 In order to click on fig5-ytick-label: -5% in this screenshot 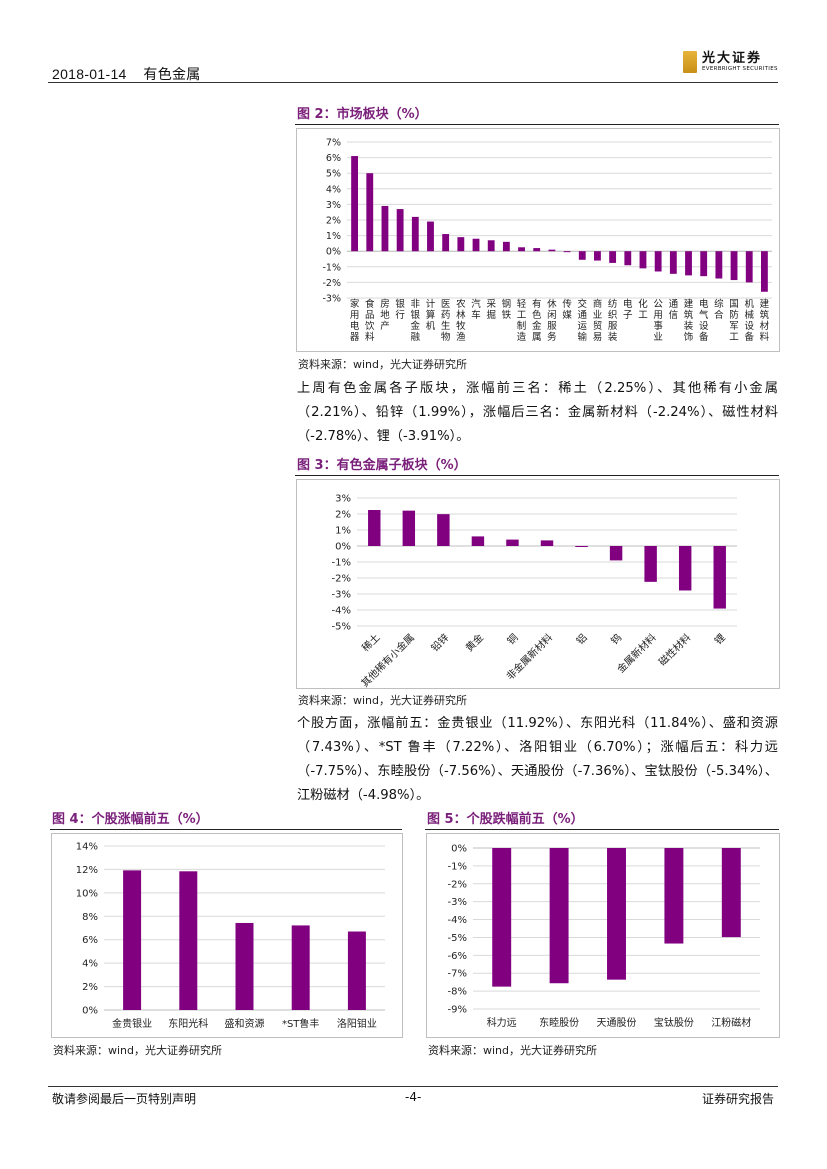, I will do `click(457, 938)`.